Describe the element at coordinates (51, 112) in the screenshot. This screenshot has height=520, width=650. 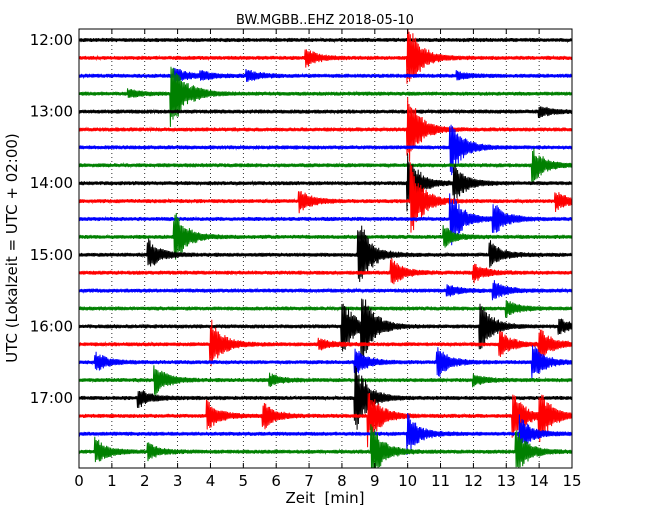
I see `y-tick-label: 13:00` at that location.